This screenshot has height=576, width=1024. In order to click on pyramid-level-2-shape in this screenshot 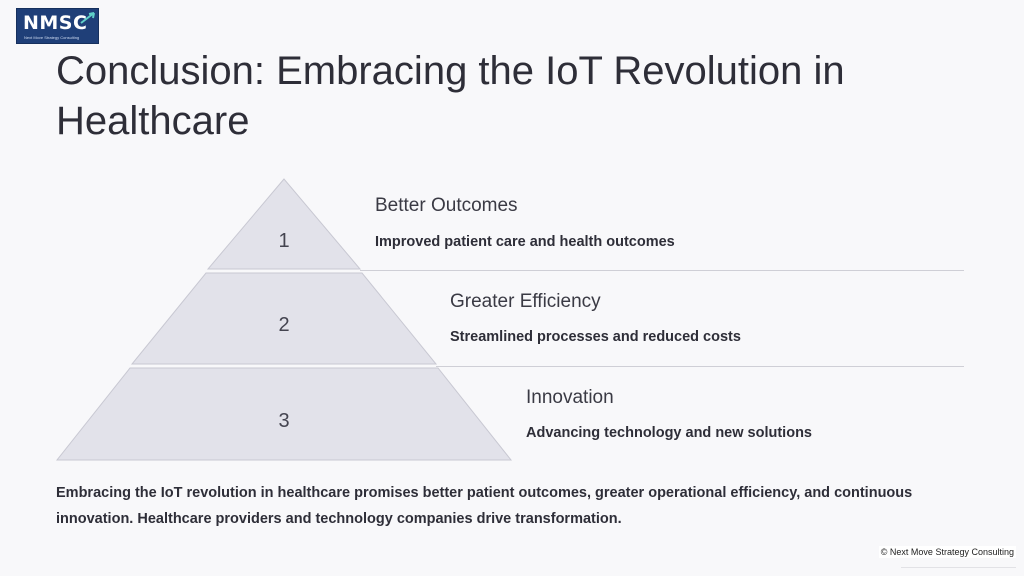, I will do `click(284, 318)`.